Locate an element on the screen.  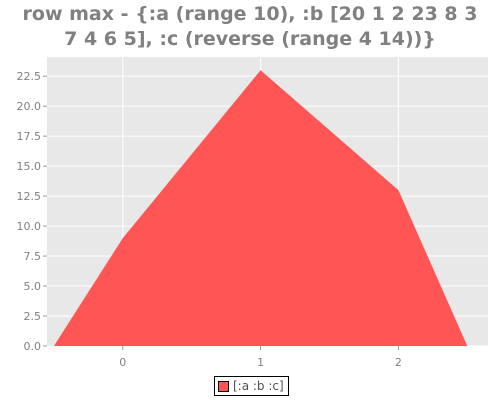
y-tick-label: 0.0 is located at coordinates (33, 346).